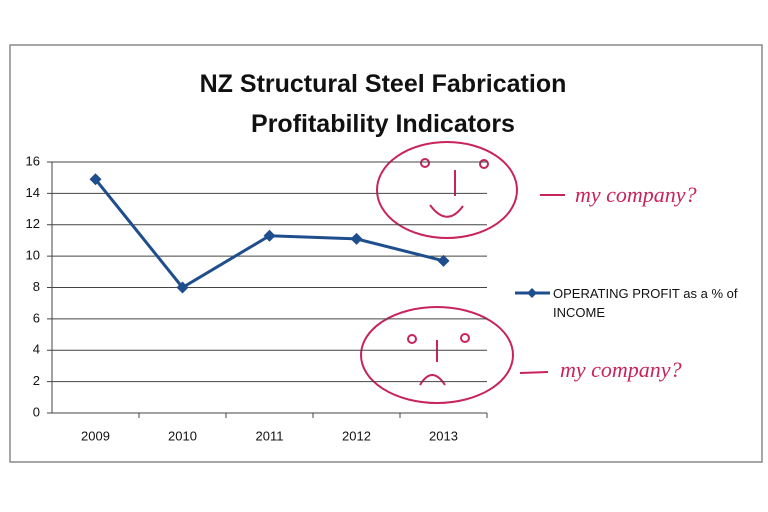  What do you see at coordinates (470, 190) in the screenshot?
I see `happy-face` at bounding box center [470, 190].